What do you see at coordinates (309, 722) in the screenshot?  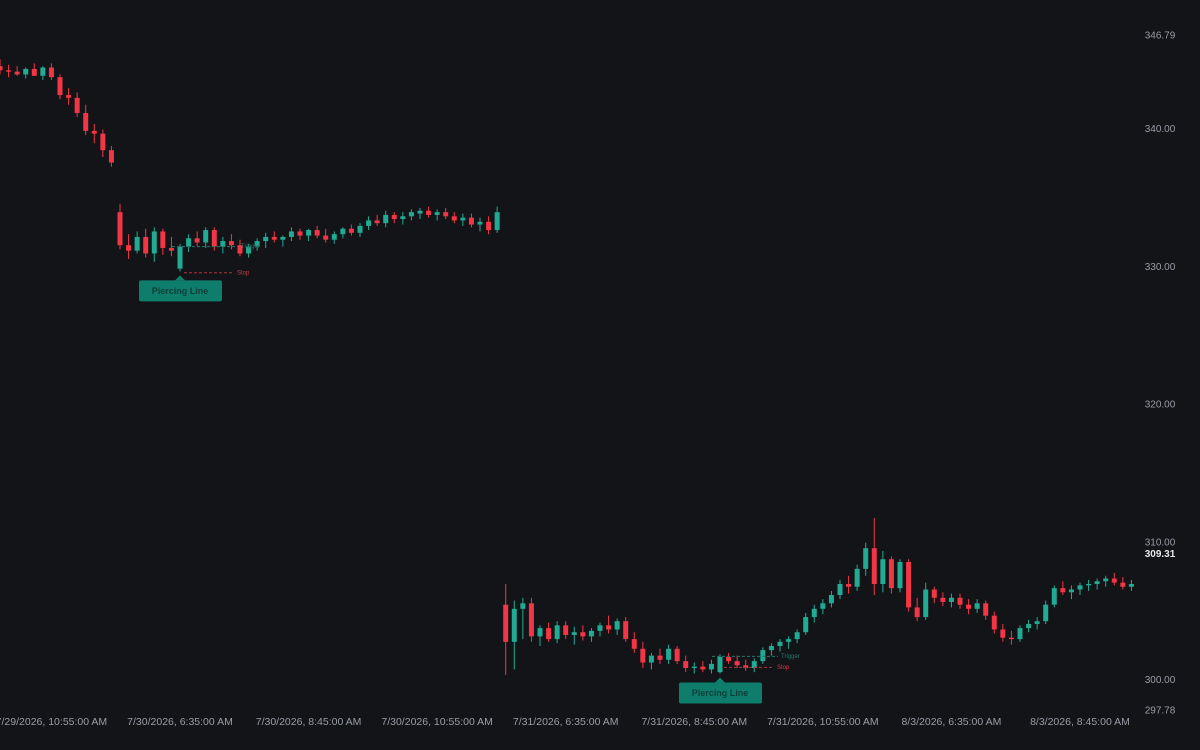 I see `x-tick-label: 7/30/2026, 8:45:00 AM` at bounding box center [309, 722].